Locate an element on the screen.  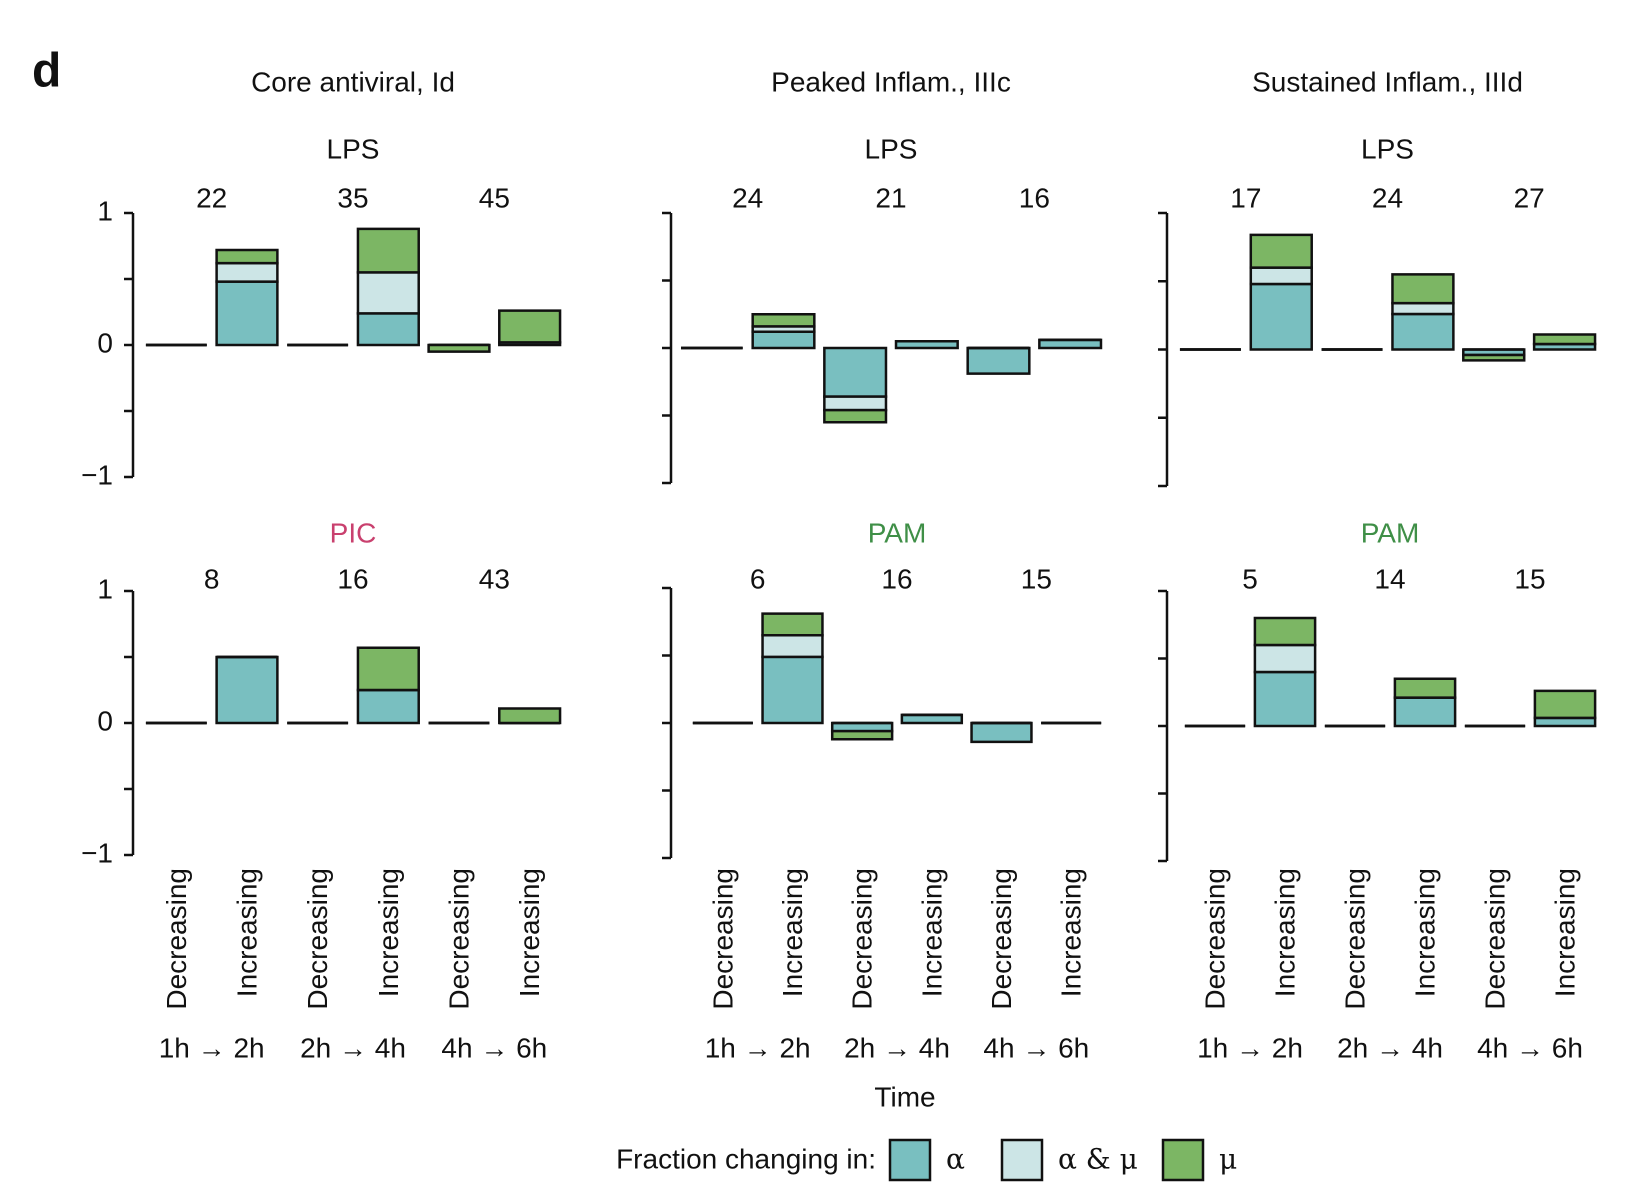
panel-subtitle: PIC is located at coordinates (353, 532).